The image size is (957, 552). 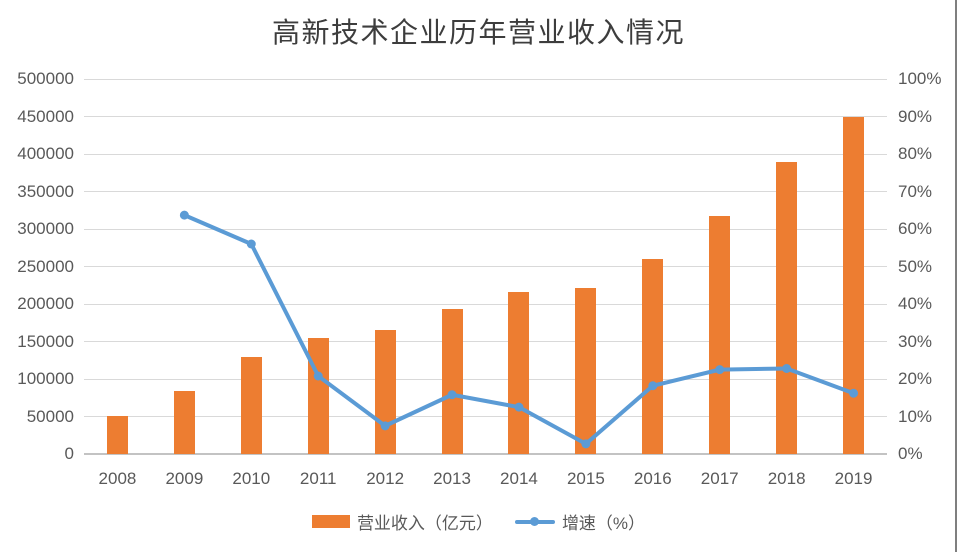 I want to click on bar-2008, so click(x=117, y=434).